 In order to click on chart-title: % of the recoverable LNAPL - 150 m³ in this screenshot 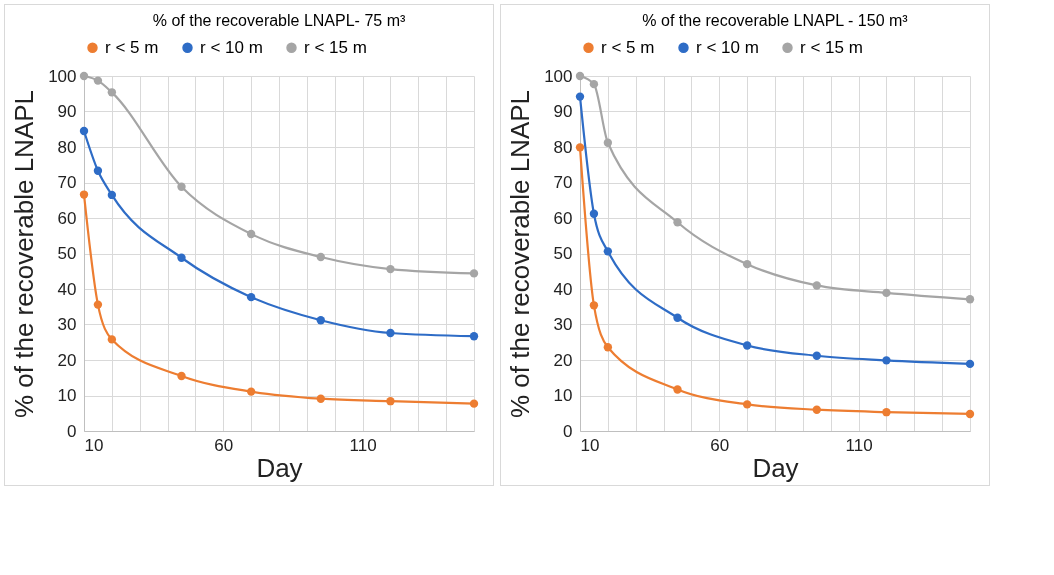, I will do `click(775, 20)`.